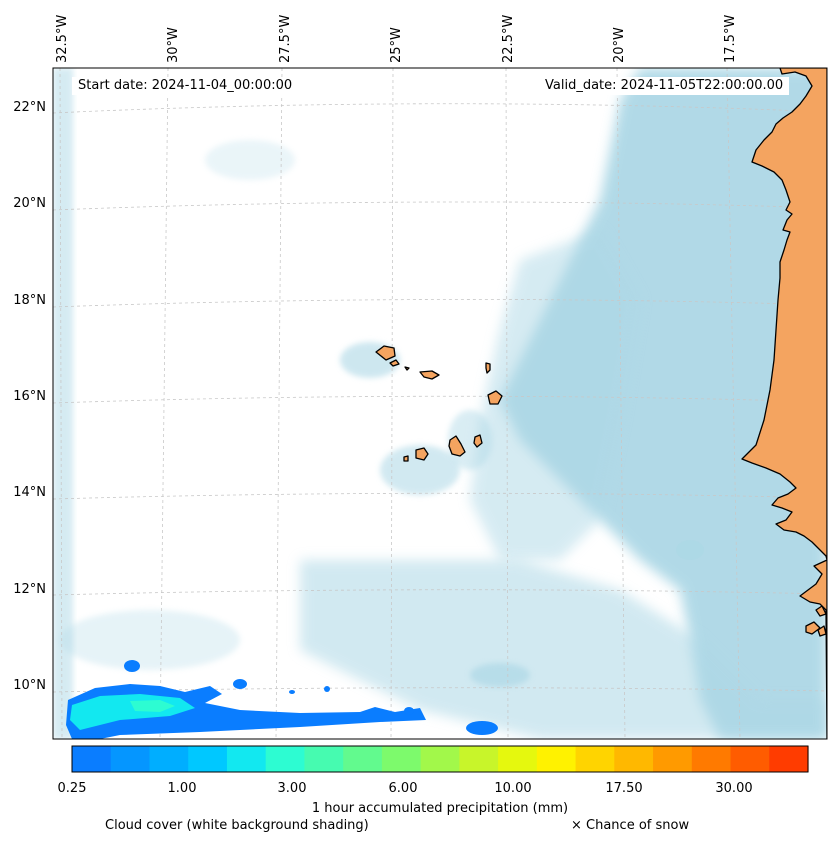 The image size is (837, 844). Describe the element at coordinates (406, 458) in the screenshot. I see `island-brava` at that location.